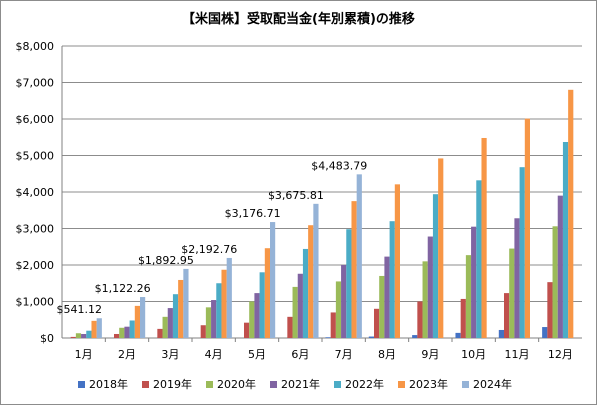 Image resolution: width=597 pixels, height=405 pixels. I want to click on x-tick-label: 1月, so click(84, 354).